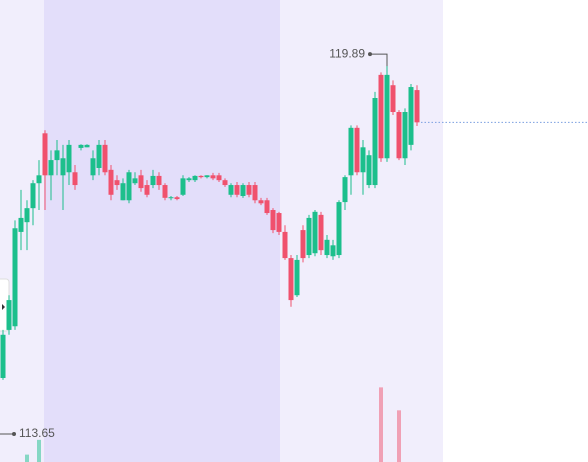 This screenshot has height=462, width=588. What do you see at coordinates (37, 433) in the screenshot?
I see `annotation-label: 113.65` at bounding box center [37, 433].